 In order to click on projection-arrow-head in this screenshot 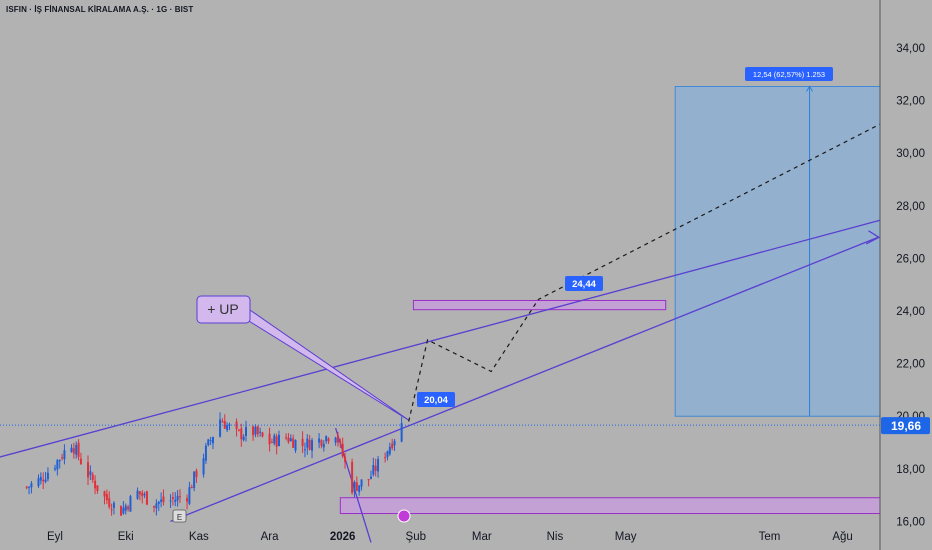, I will do `click(809, 88)`.